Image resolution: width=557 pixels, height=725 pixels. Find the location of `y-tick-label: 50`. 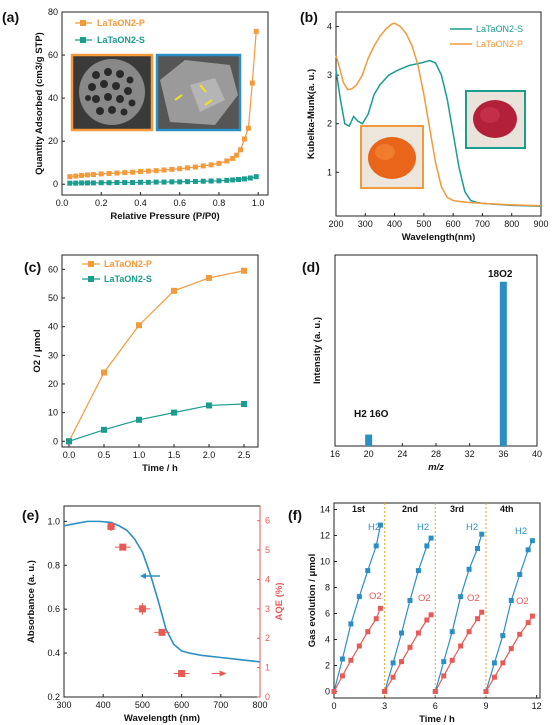

y-tick-label: 50 is located at coordinates (53, 298).